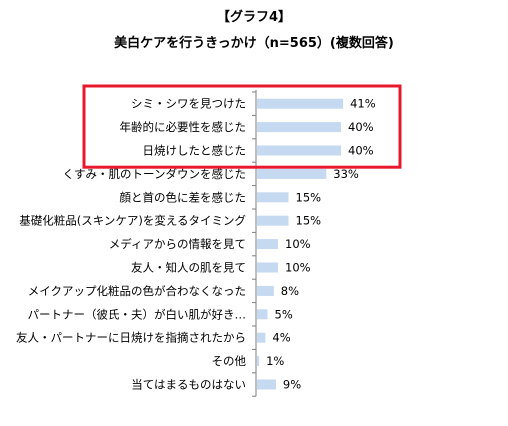  I want to click on highlight-box, so click(242, 126).